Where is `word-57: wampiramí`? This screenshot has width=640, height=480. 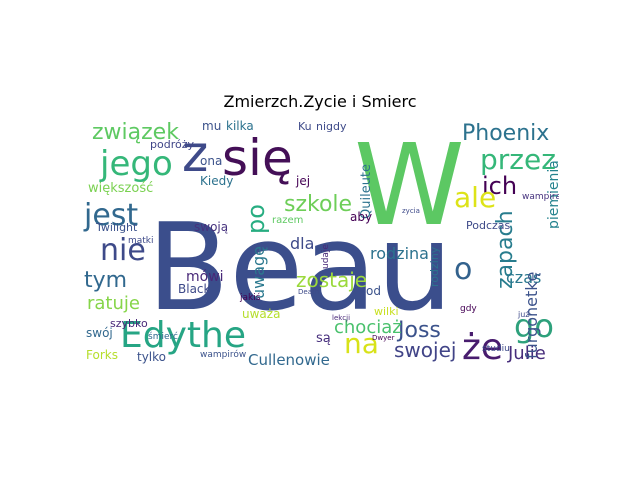 word-57: wampiramí is located at coordinates (540, 197).